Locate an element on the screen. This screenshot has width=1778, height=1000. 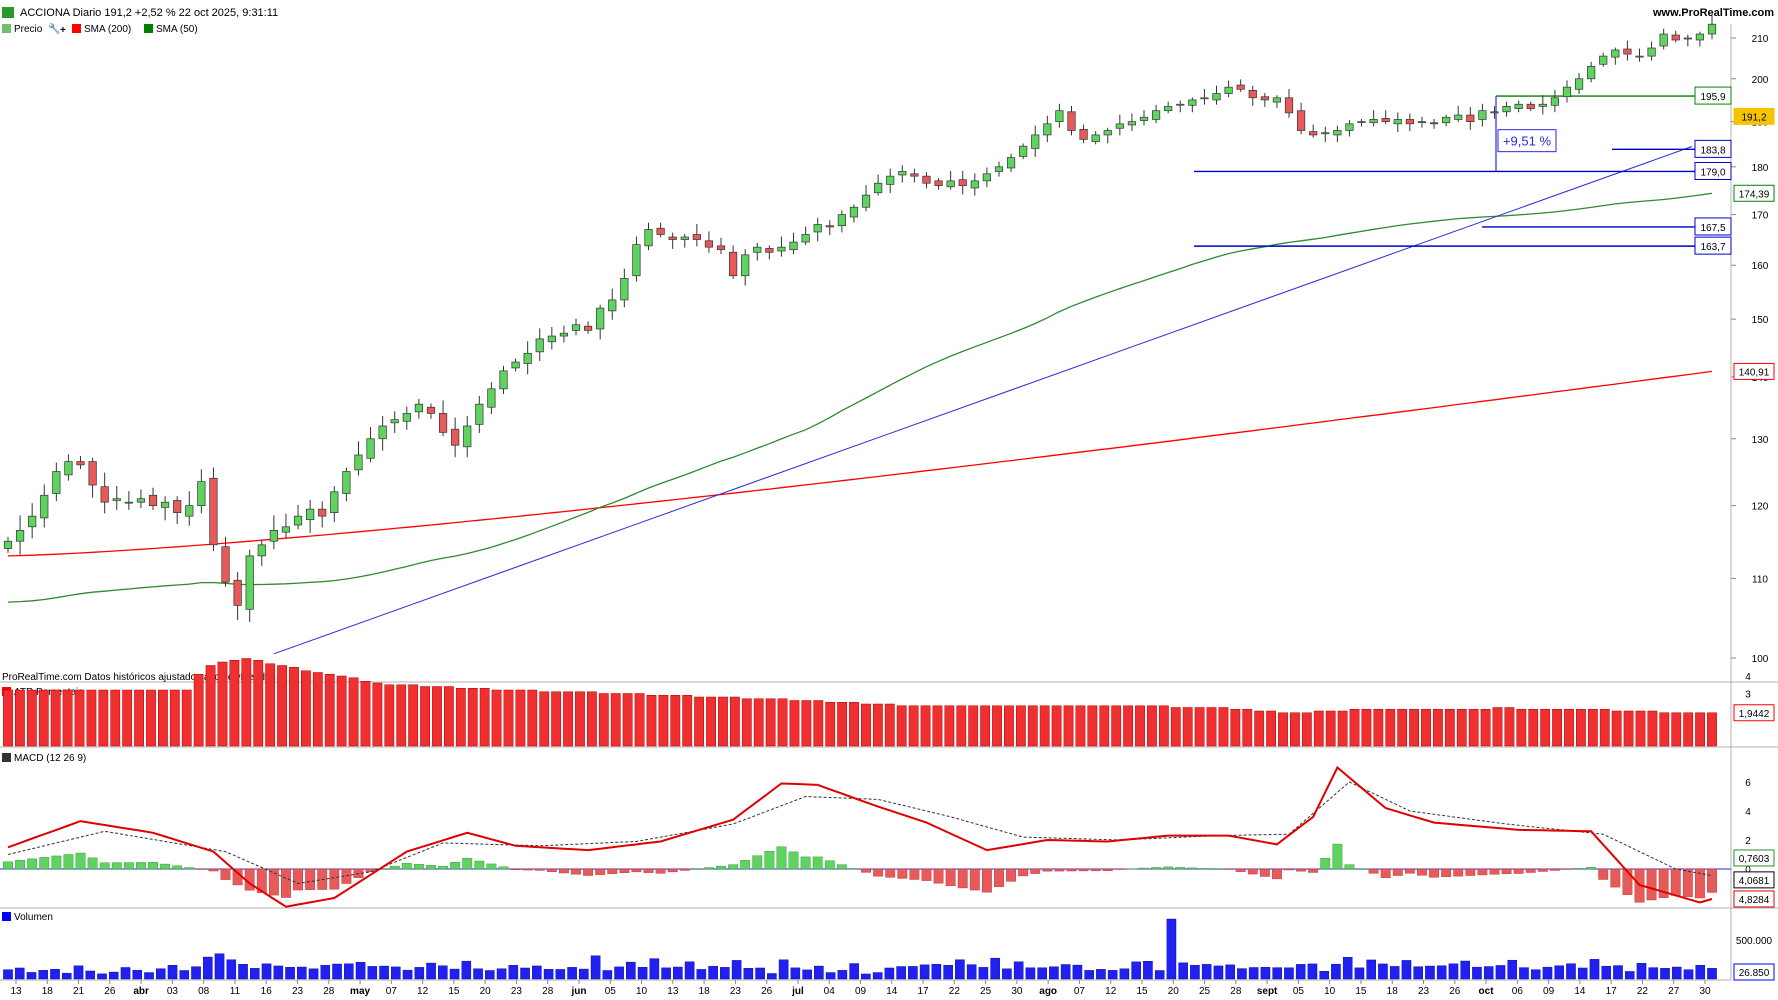
x-tick-label: abr is located at coordinates (141, 991).